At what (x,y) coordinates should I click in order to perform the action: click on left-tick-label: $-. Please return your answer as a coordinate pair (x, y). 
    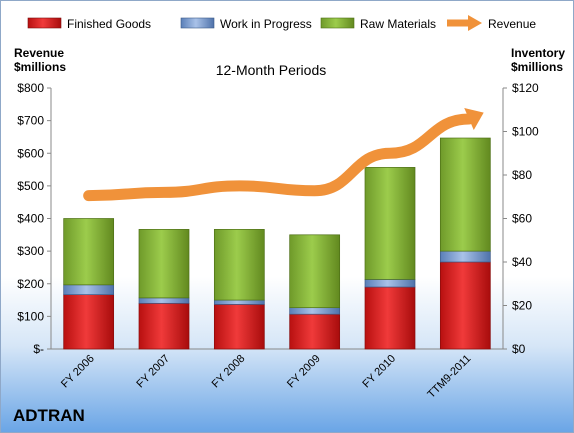
    Looking at the image, I should click on (38, 349).